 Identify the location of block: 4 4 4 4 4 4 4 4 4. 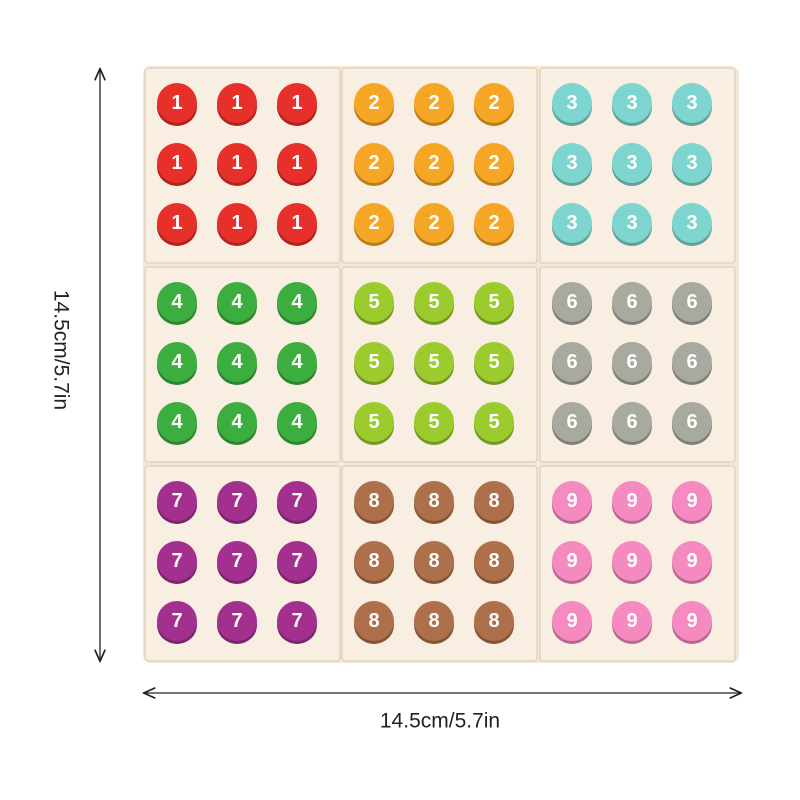
(242, 364).